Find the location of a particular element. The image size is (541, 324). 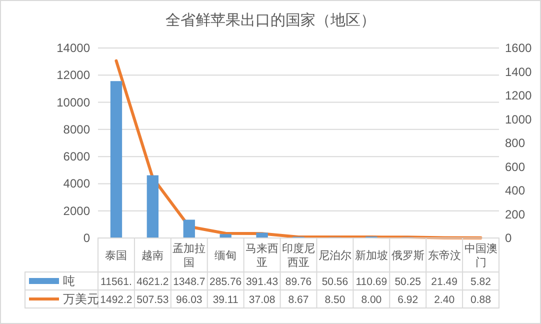

data-label: 0.88 is located at coordinates (481, 300).